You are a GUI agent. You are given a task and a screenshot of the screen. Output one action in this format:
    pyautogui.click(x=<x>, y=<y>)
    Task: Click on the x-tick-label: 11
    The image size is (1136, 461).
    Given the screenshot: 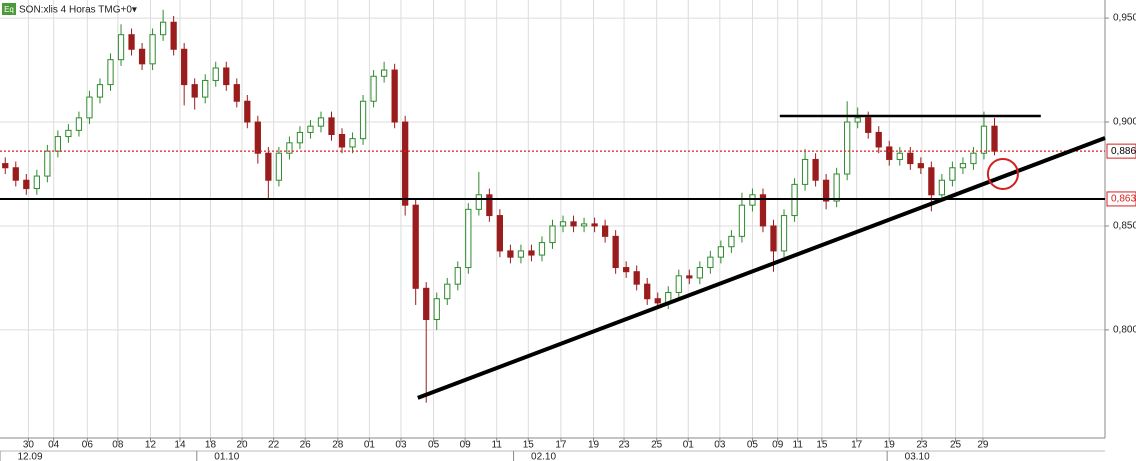 What is the action you would take?
    pyautogui.click(x=798, y=445)
    